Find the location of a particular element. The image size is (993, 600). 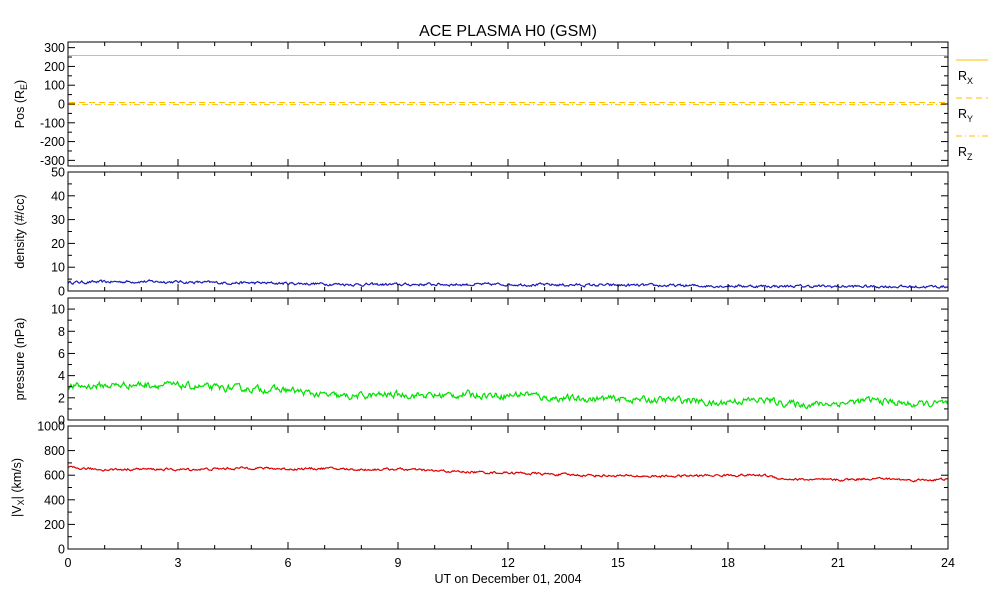

y-tick-label: 800 is located at coordinates (54, 451).